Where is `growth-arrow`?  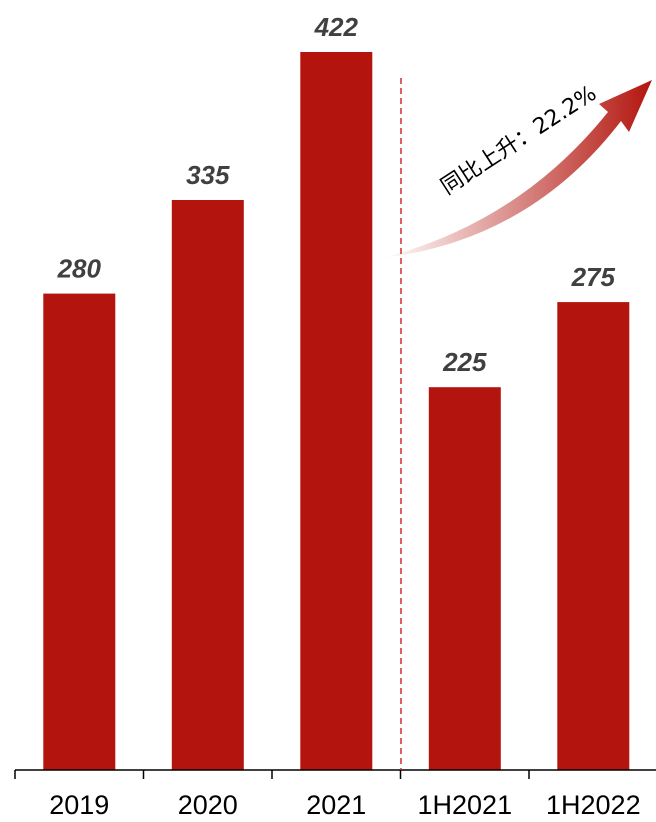 growth-arrow is located at coordinates (517, 169).